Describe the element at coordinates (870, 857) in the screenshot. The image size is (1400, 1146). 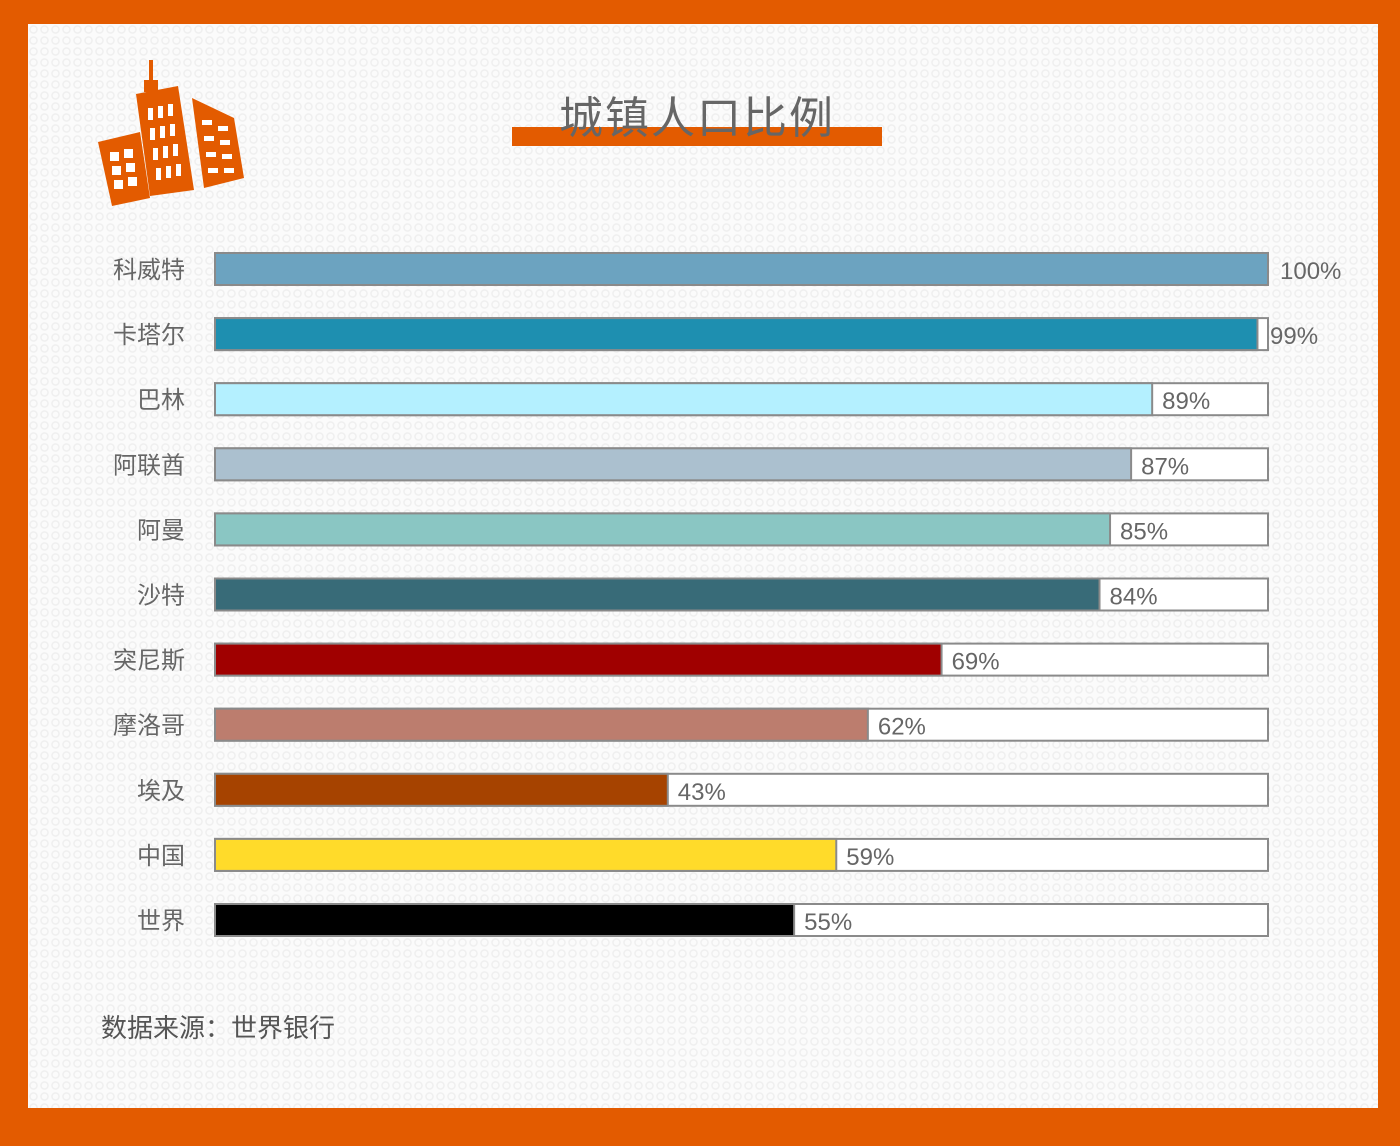
I see `data-label: 59%` at that location.